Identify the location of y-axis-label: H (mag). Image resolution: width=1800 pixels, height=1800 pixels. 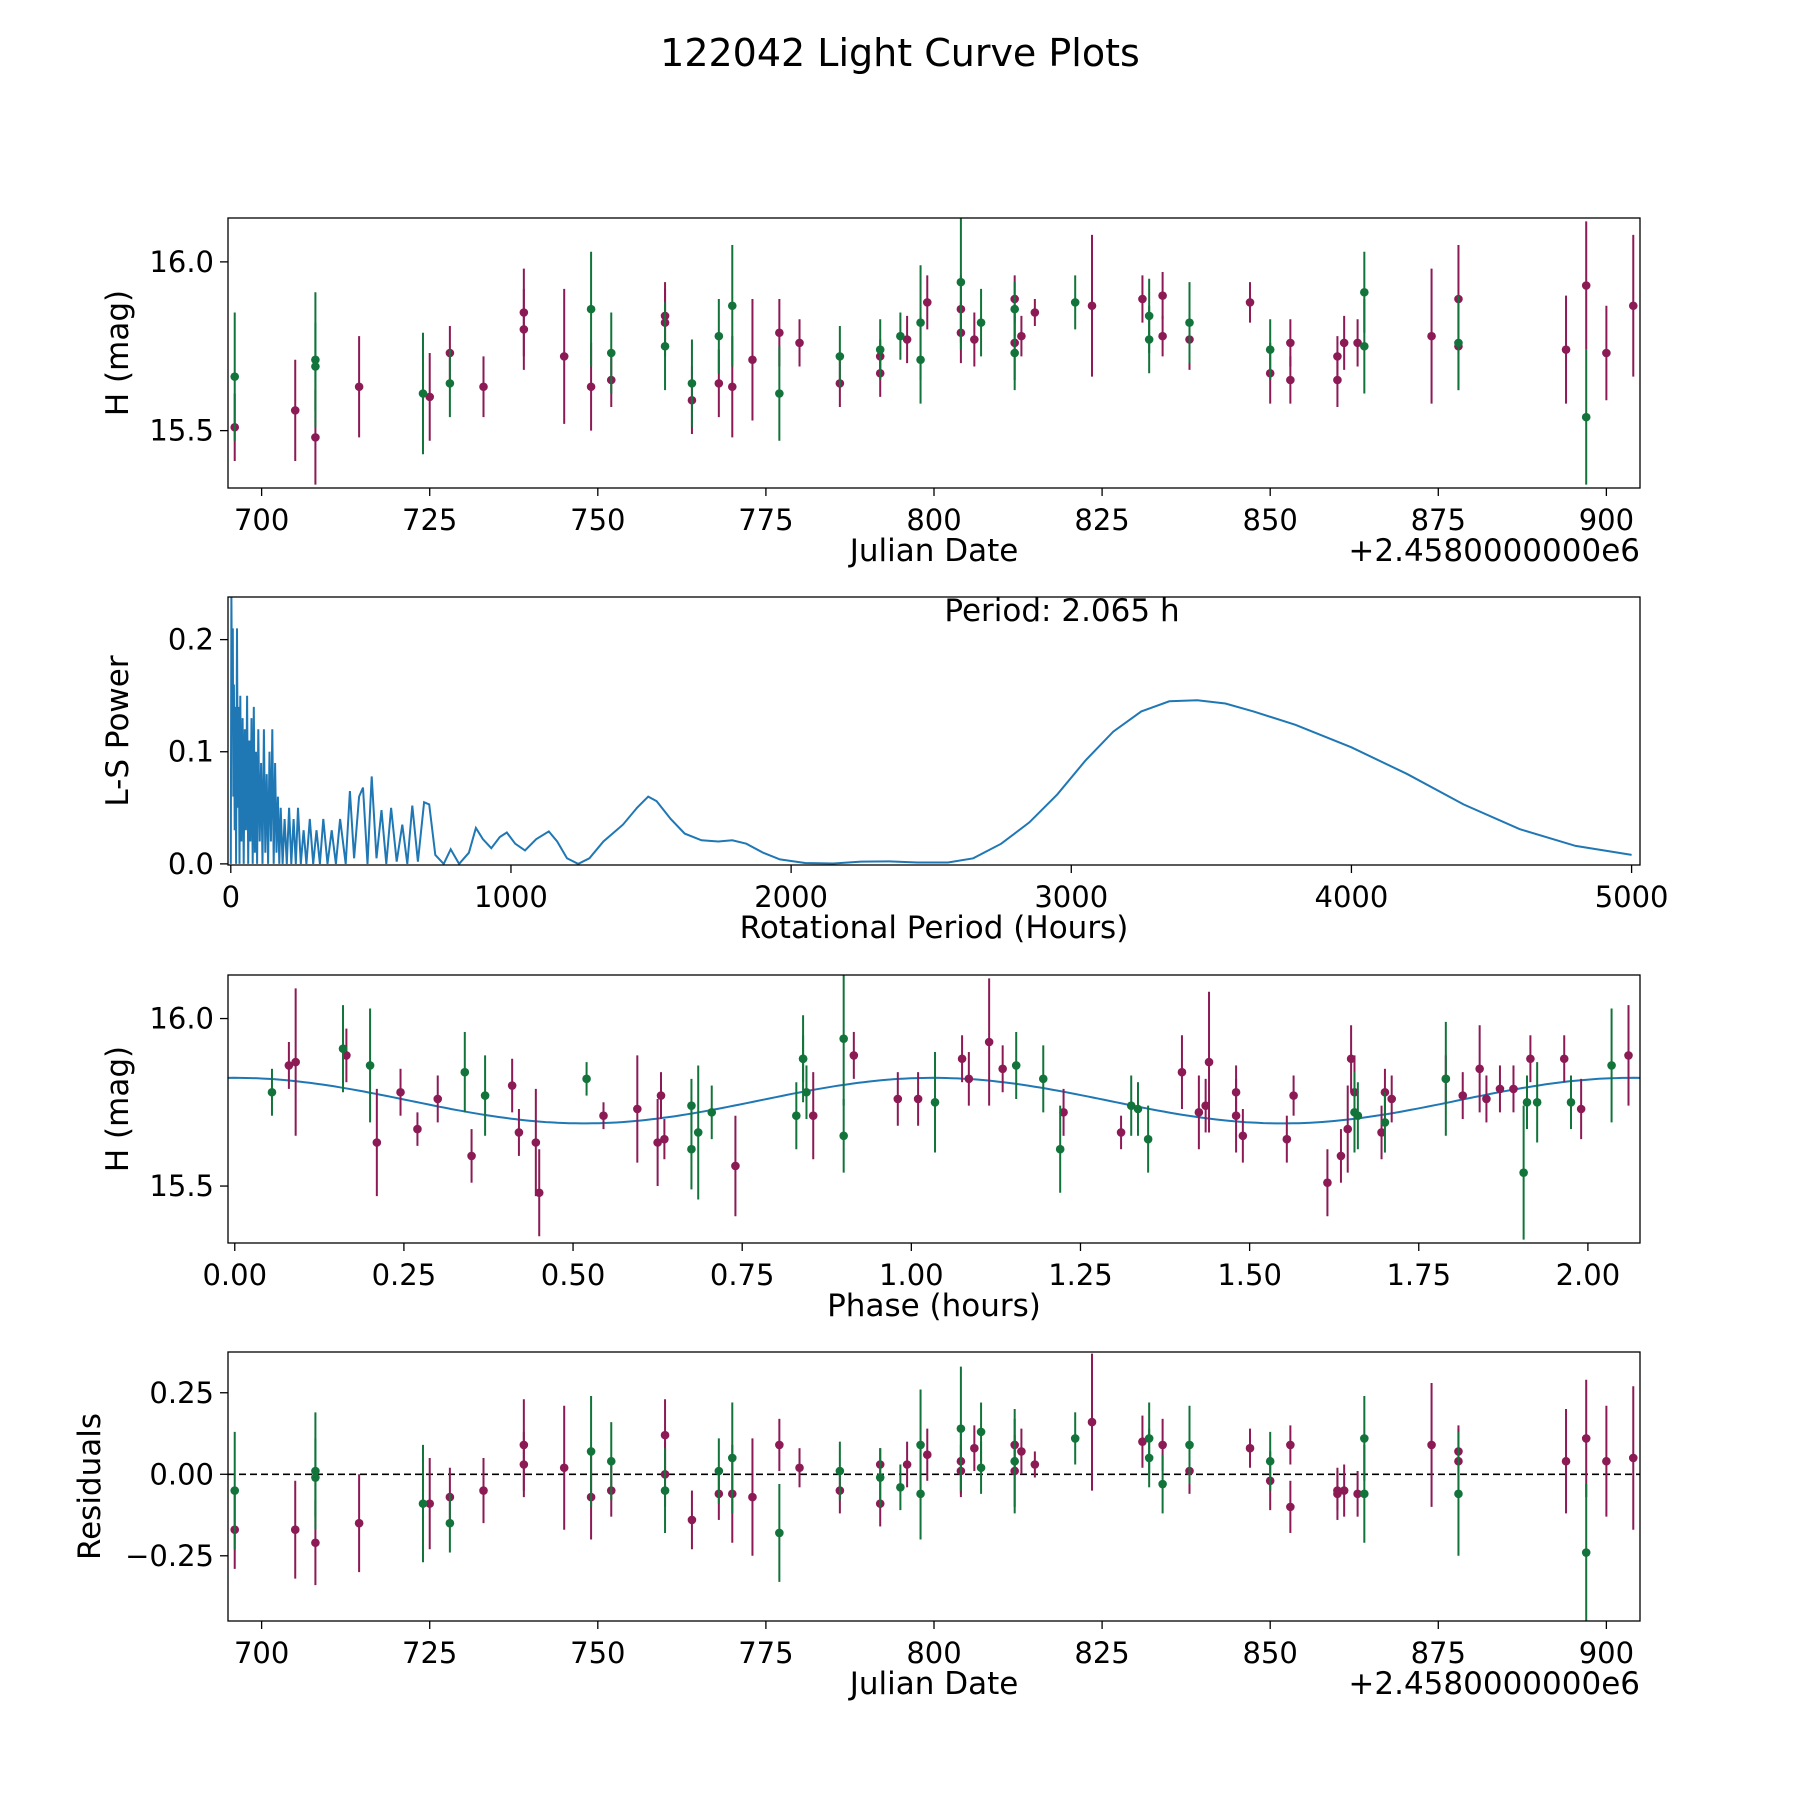
(118, 353).